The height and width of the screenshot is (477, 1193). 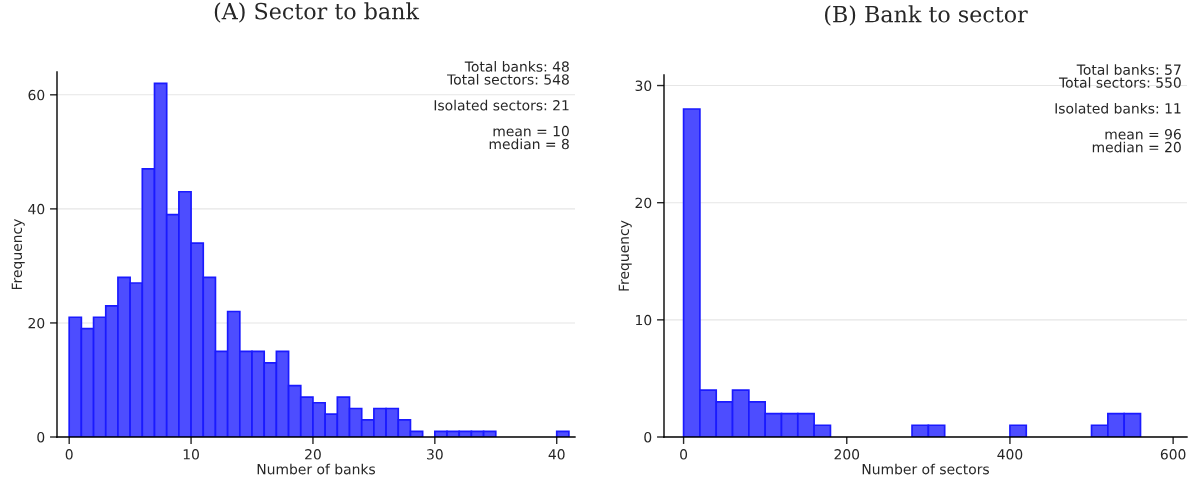 What do you see at coordinates (643, 86) in the screenshot?
I see `y-tick-label: 30` at bounding box center [643, 86].